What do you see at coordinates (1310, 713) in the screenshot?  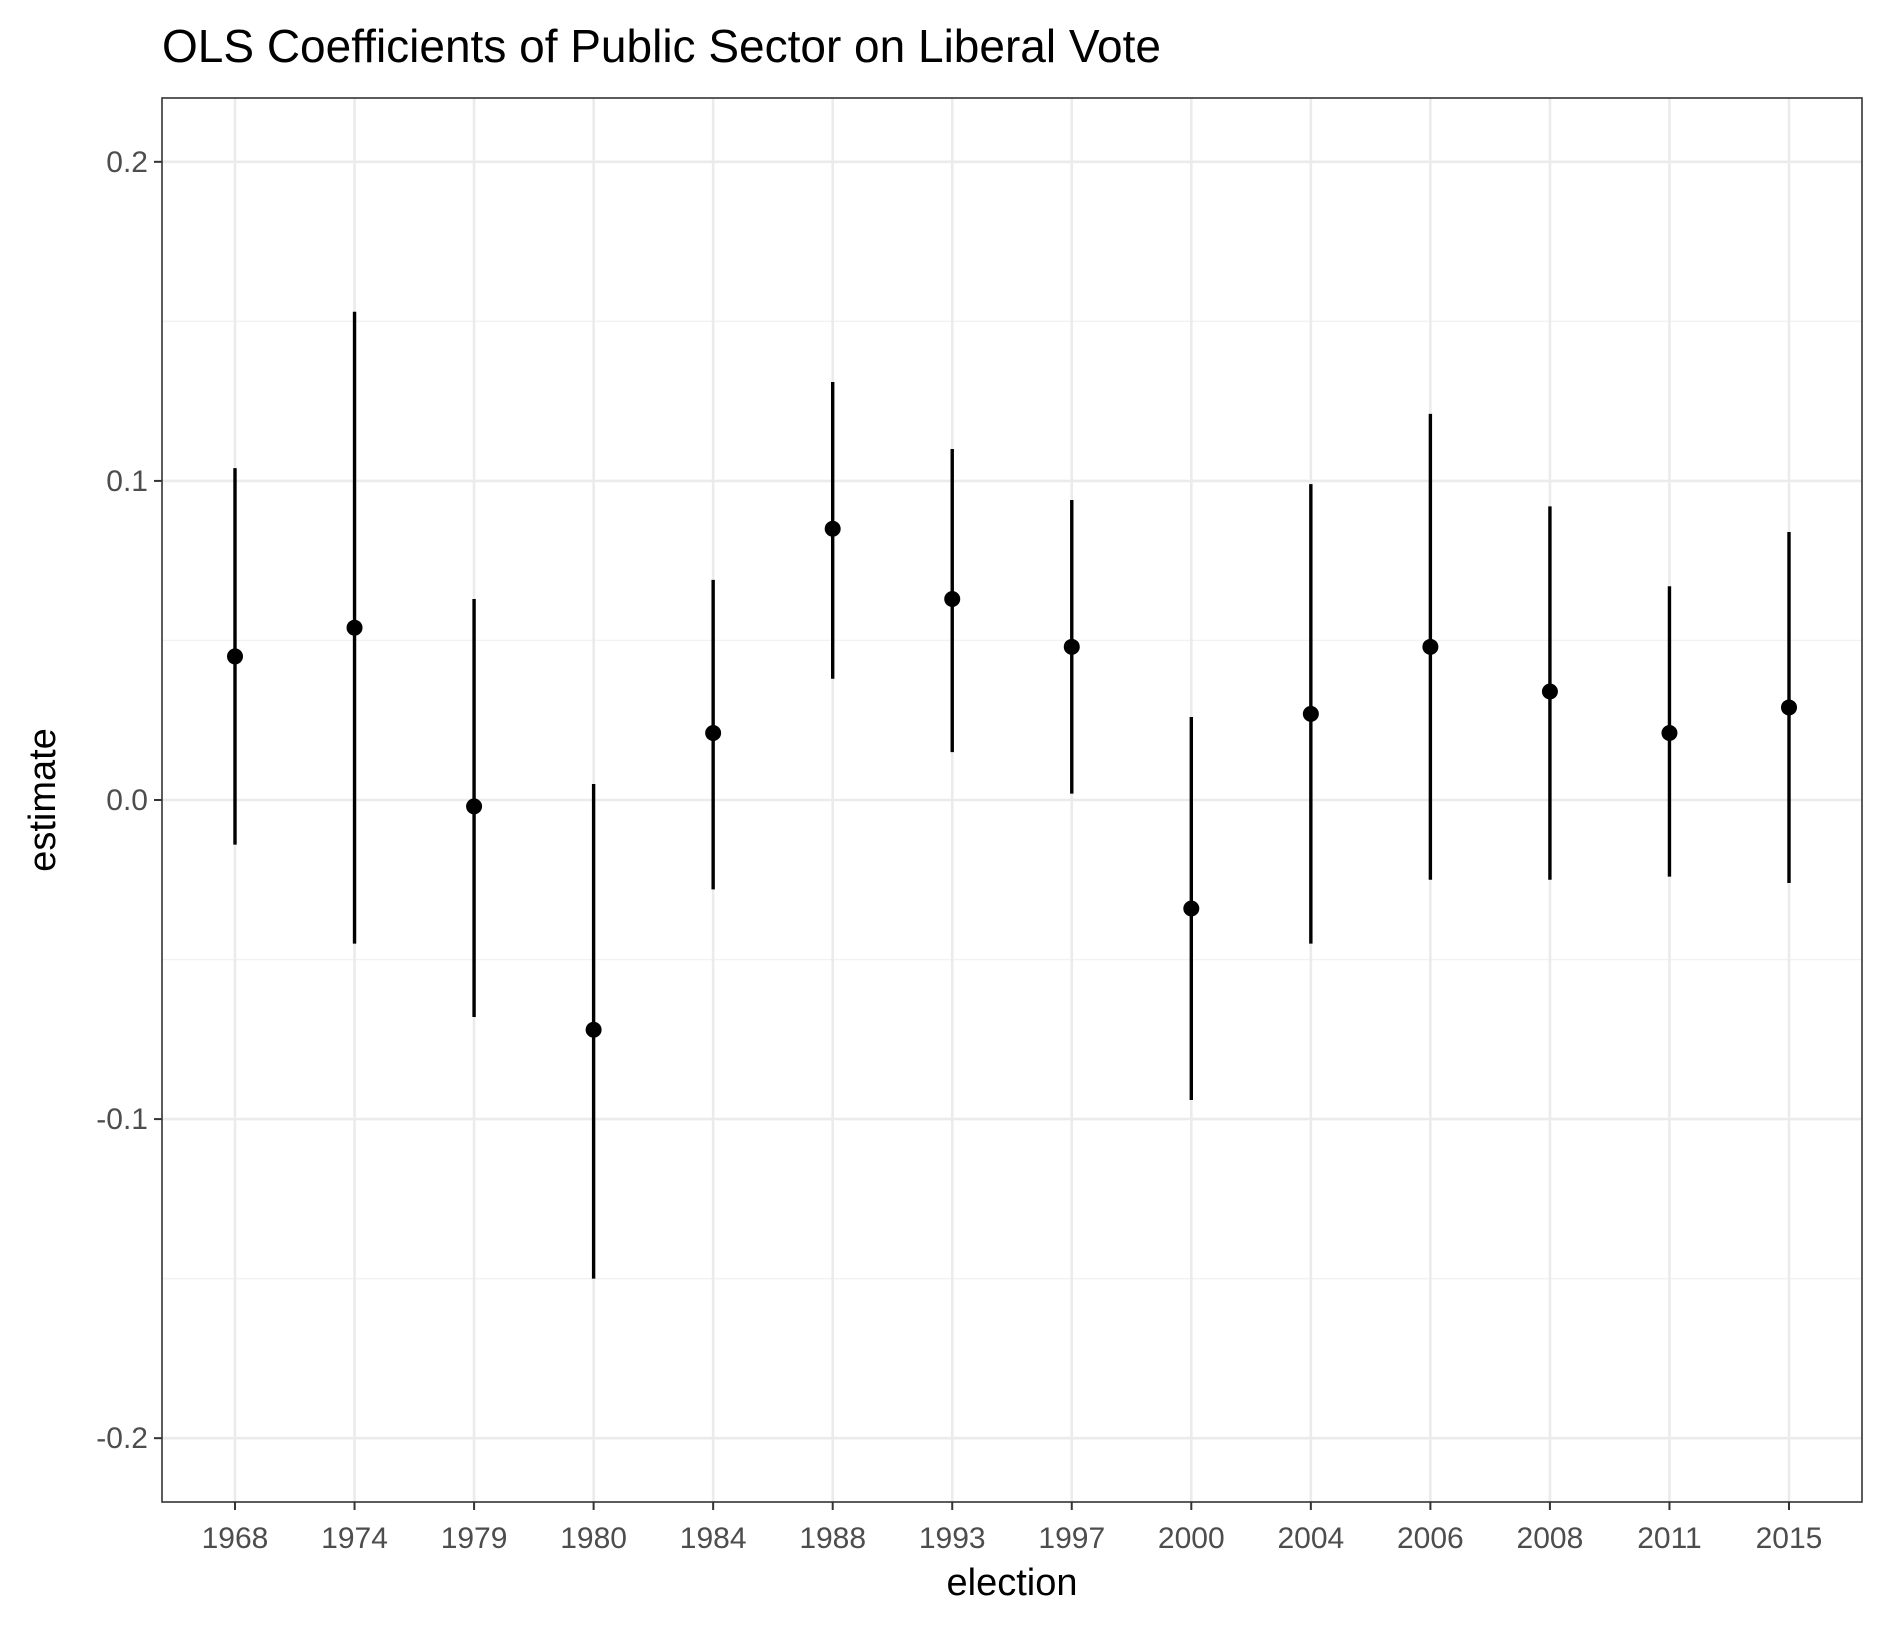 I see `point-2004` at bounding box center [1310, 713].